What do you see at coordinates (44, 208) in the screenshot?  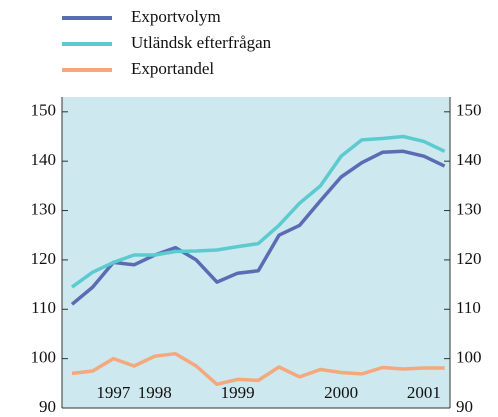 I see `y-tick-label: 130` at bounding box center [44, 208].